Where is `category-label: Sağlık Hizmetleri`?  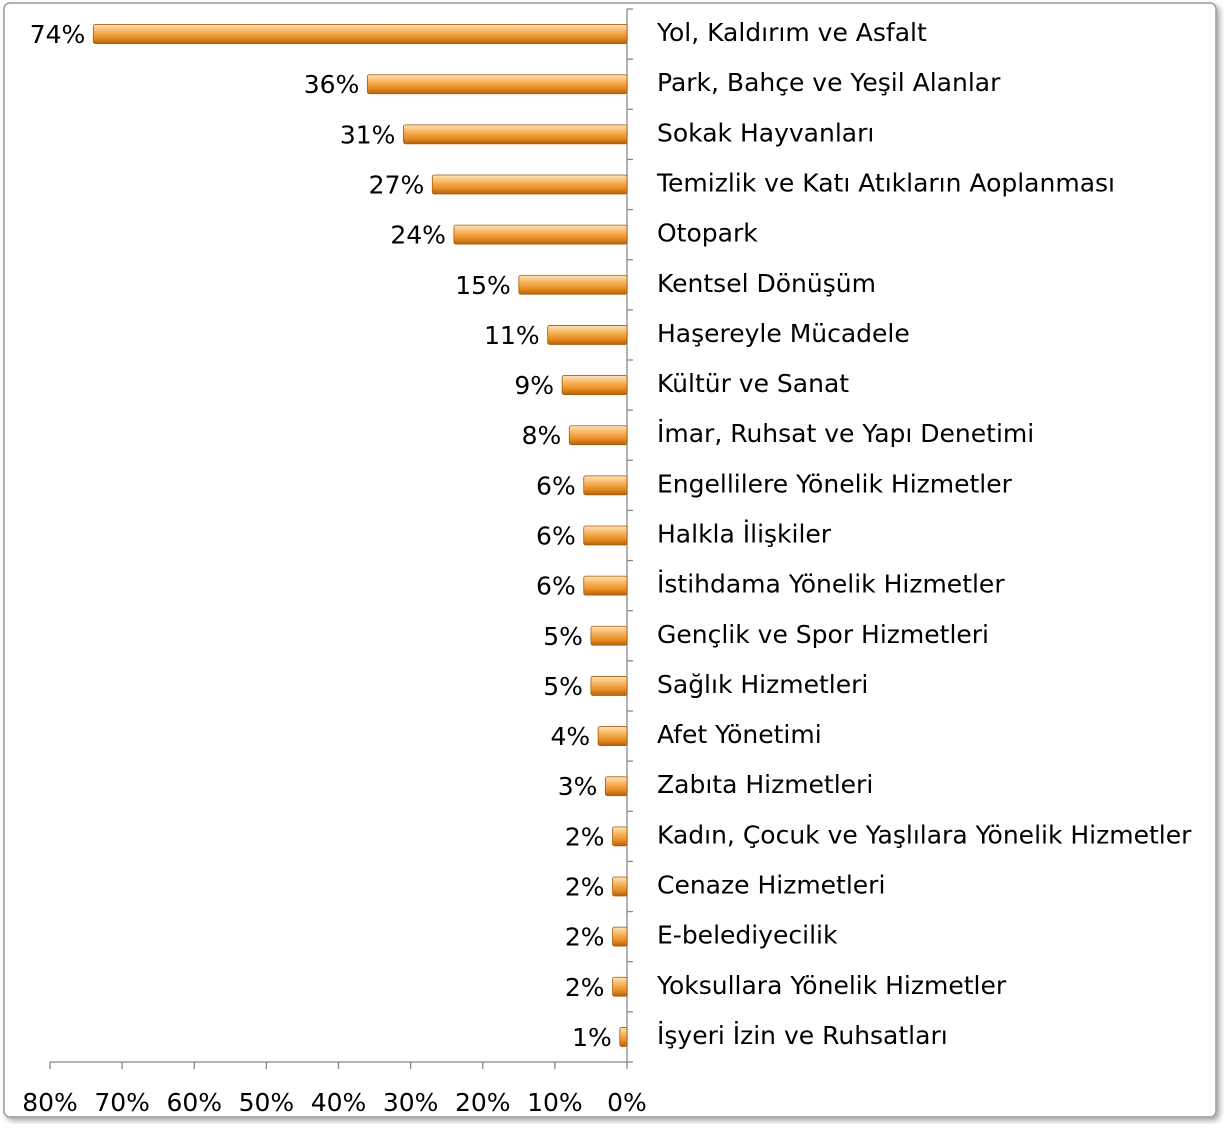
category-label: Sağlık Hizmetleri is located at coordinates (762, 684).